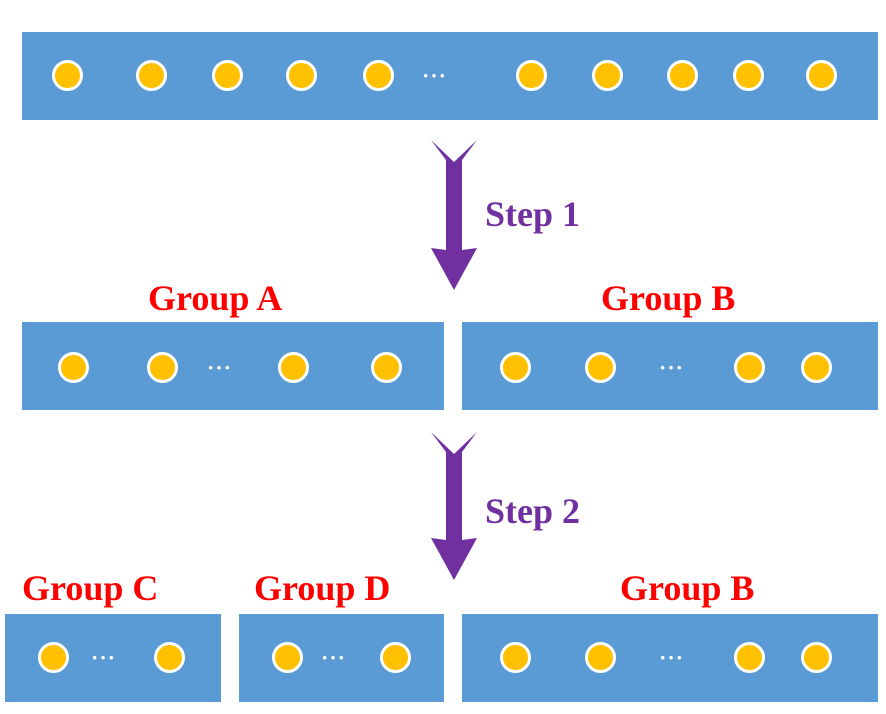 This screenshot has width=886, height=714. Describe the element at coordinates (215, 298) in the screenshot. I see `group-a-label: Group A` at that location.